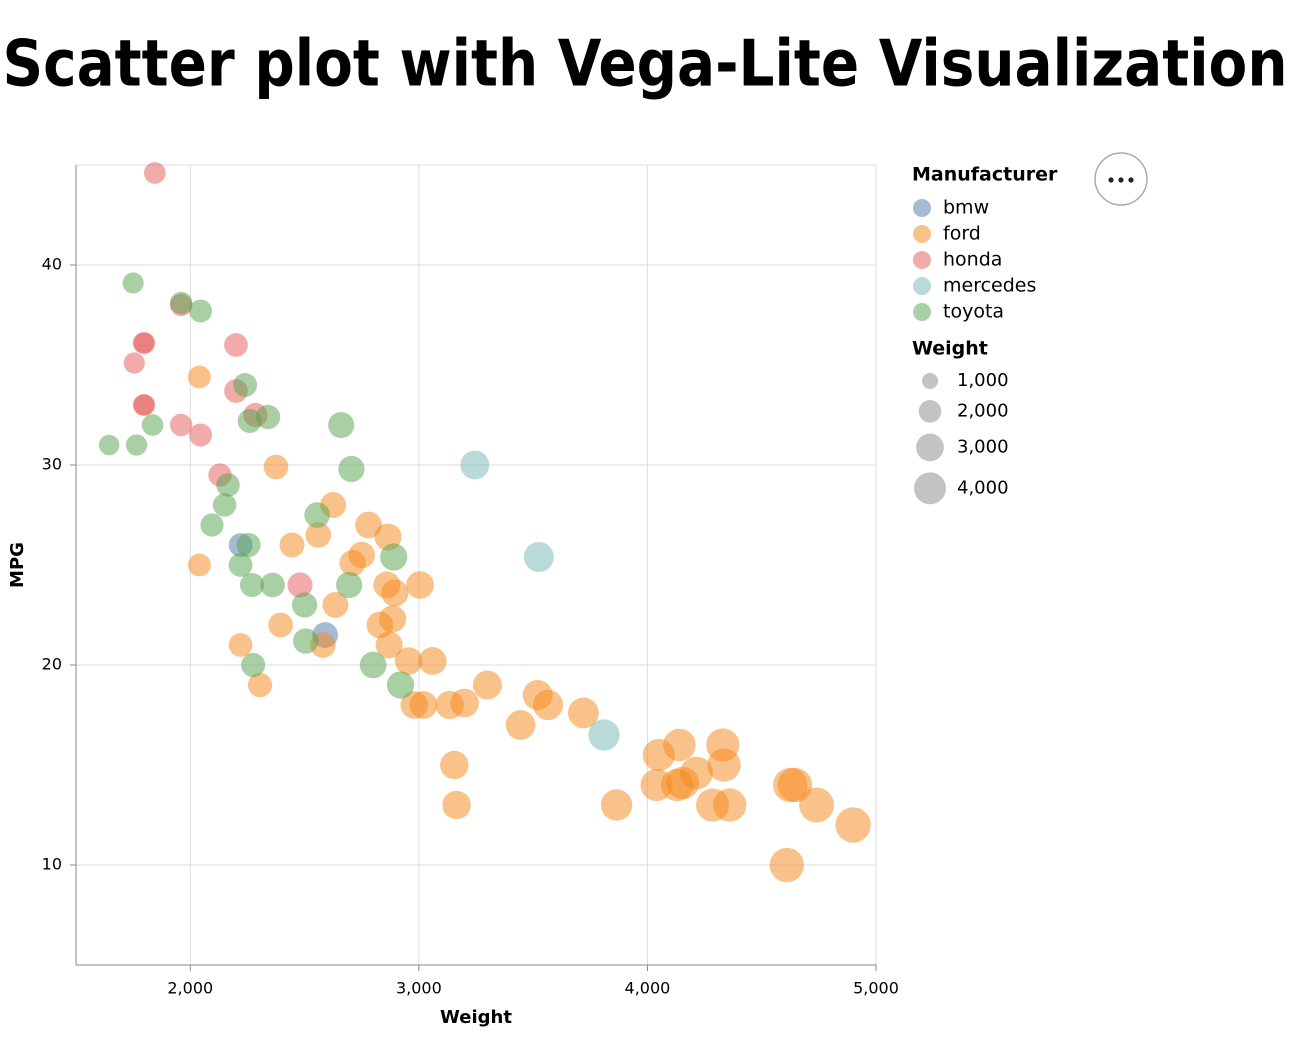 The height and width of the screenshot is (1045, 1300). What do you see at coordinates (876, 988) in the screenshot?
I see `x-tick-label: 5,000` at bounding box center [876, 988].